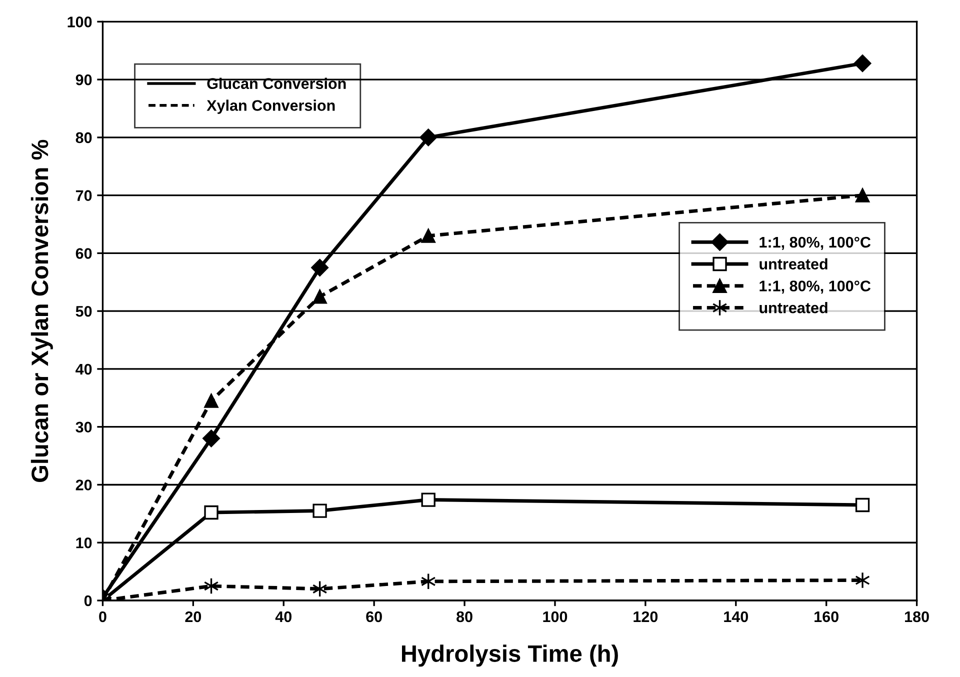  What do you see at coordinates (270, 107) in the screenshot?
I see `annotation: Xylan Conversion` at bounding box center [270, 107].